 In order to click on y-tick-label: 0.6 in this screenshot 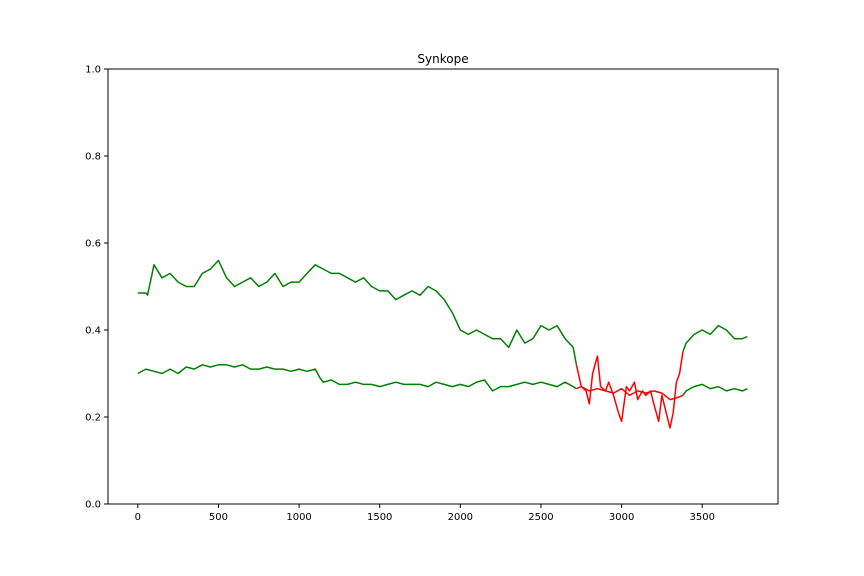, I will do `click(93, 244)`.